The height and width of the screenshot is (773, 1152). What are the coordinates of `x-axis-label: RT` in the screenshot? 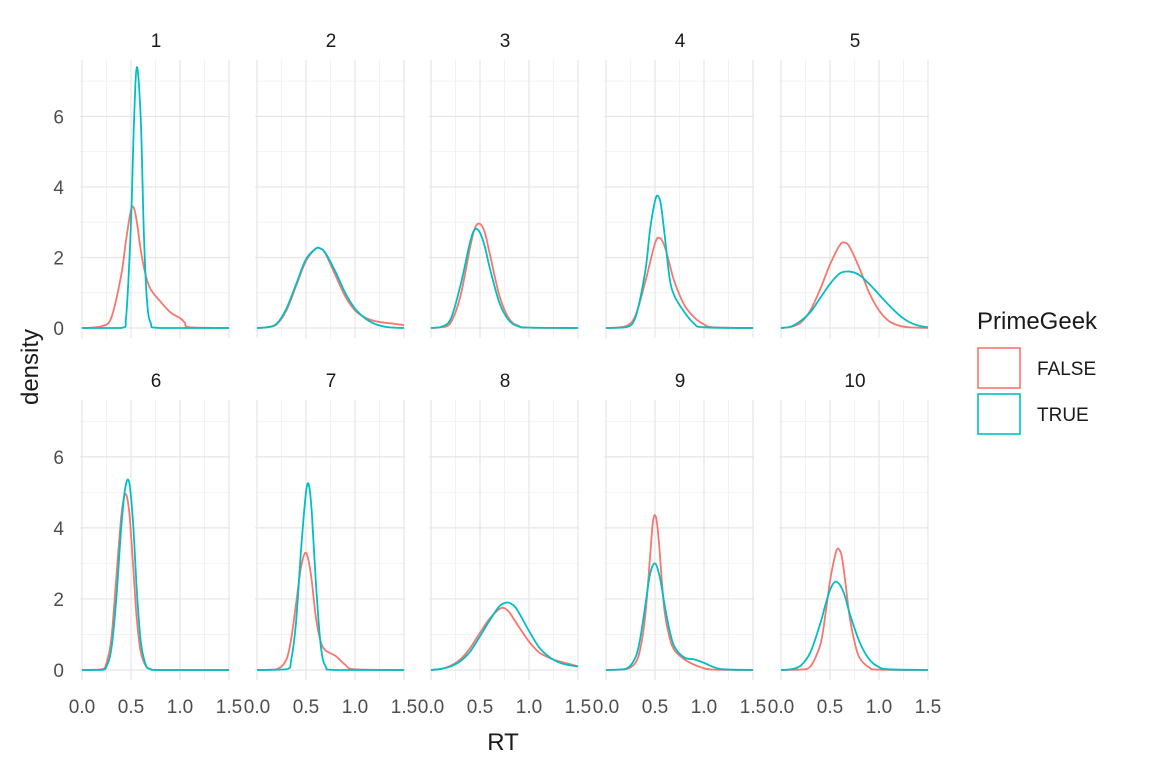 It's located at (503, 742).